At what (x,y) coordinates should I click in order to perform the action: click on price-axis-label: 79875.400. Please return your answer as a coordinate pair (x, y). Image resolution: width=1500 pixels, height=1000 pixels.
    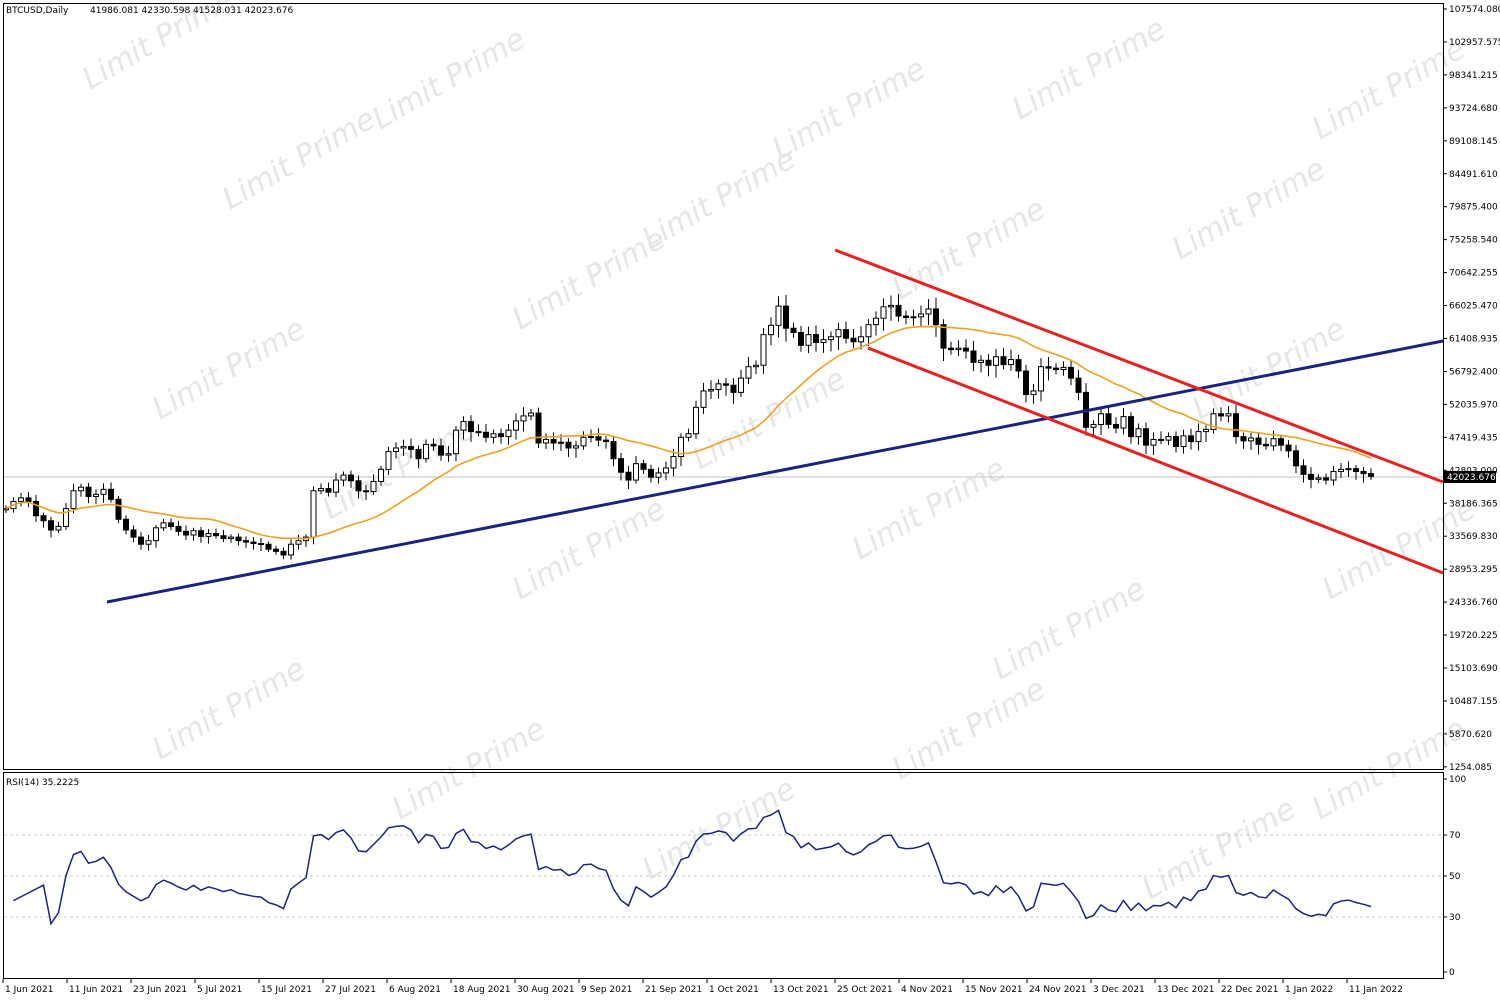
    Looking at the image, I should click on (1473, 208).